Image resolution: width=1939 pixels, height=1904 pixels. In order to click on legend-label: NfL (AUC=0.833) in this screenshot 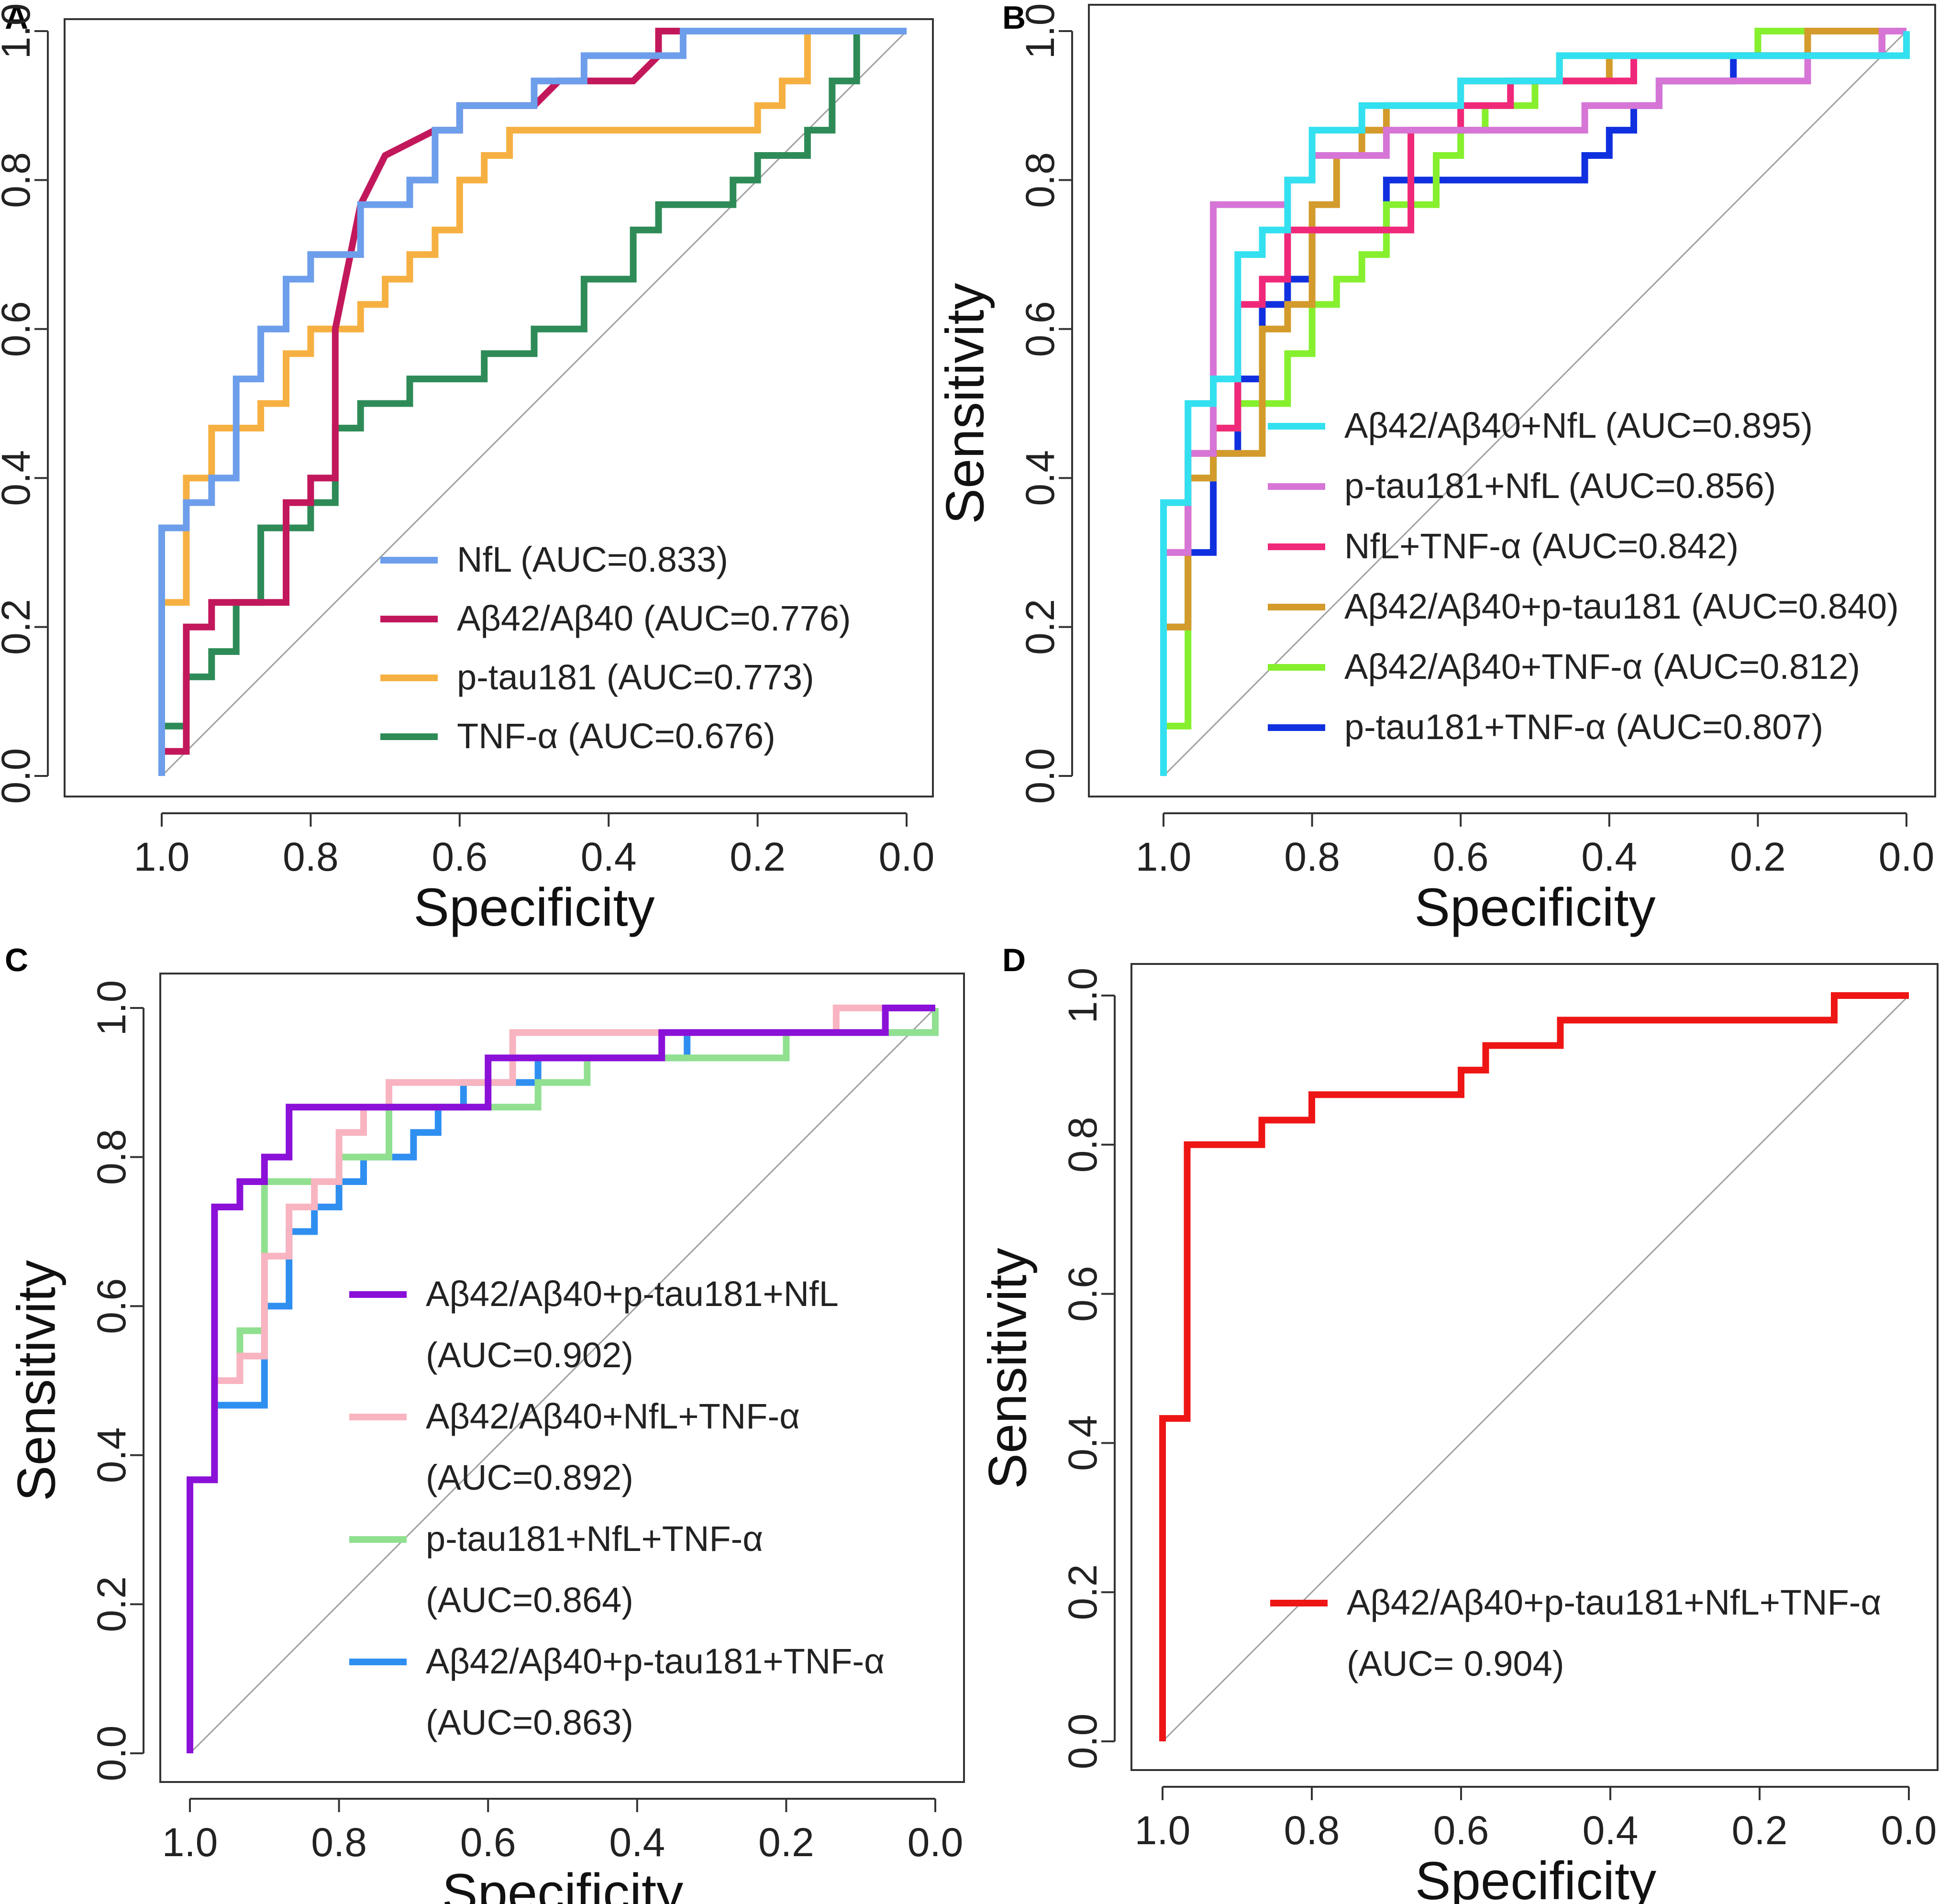, I will do `click(592, 559)`.